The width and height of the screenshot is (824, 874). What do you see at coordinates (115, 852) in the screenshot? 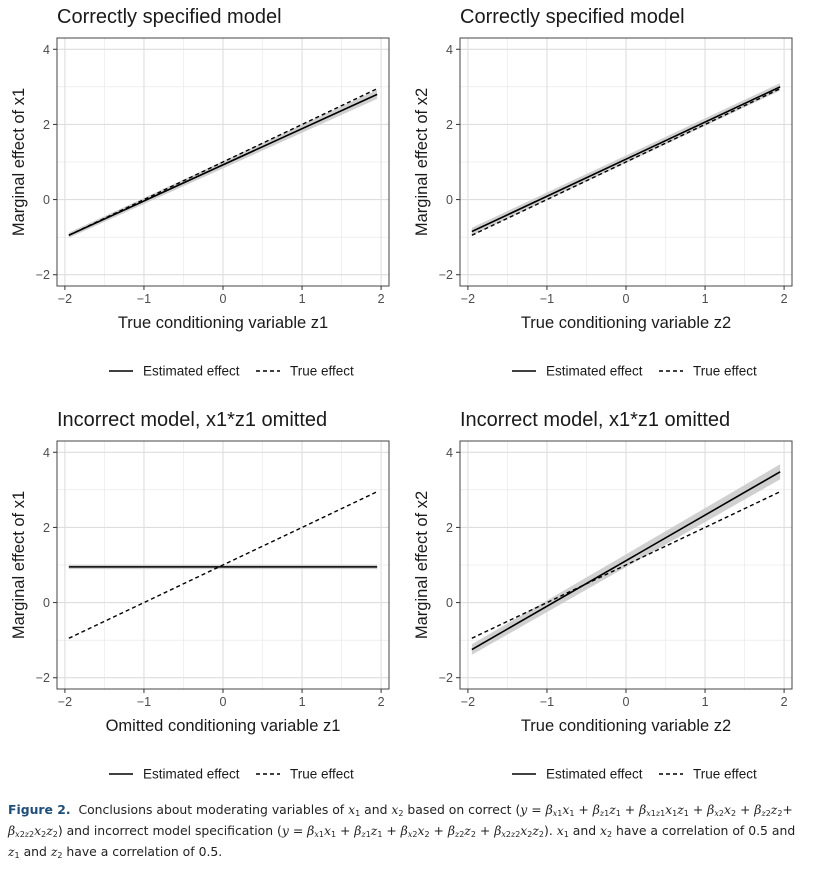
I see `caption-line-3: z1 and z2 have a correlation of 0.5.` at bounding box center [115, 852].